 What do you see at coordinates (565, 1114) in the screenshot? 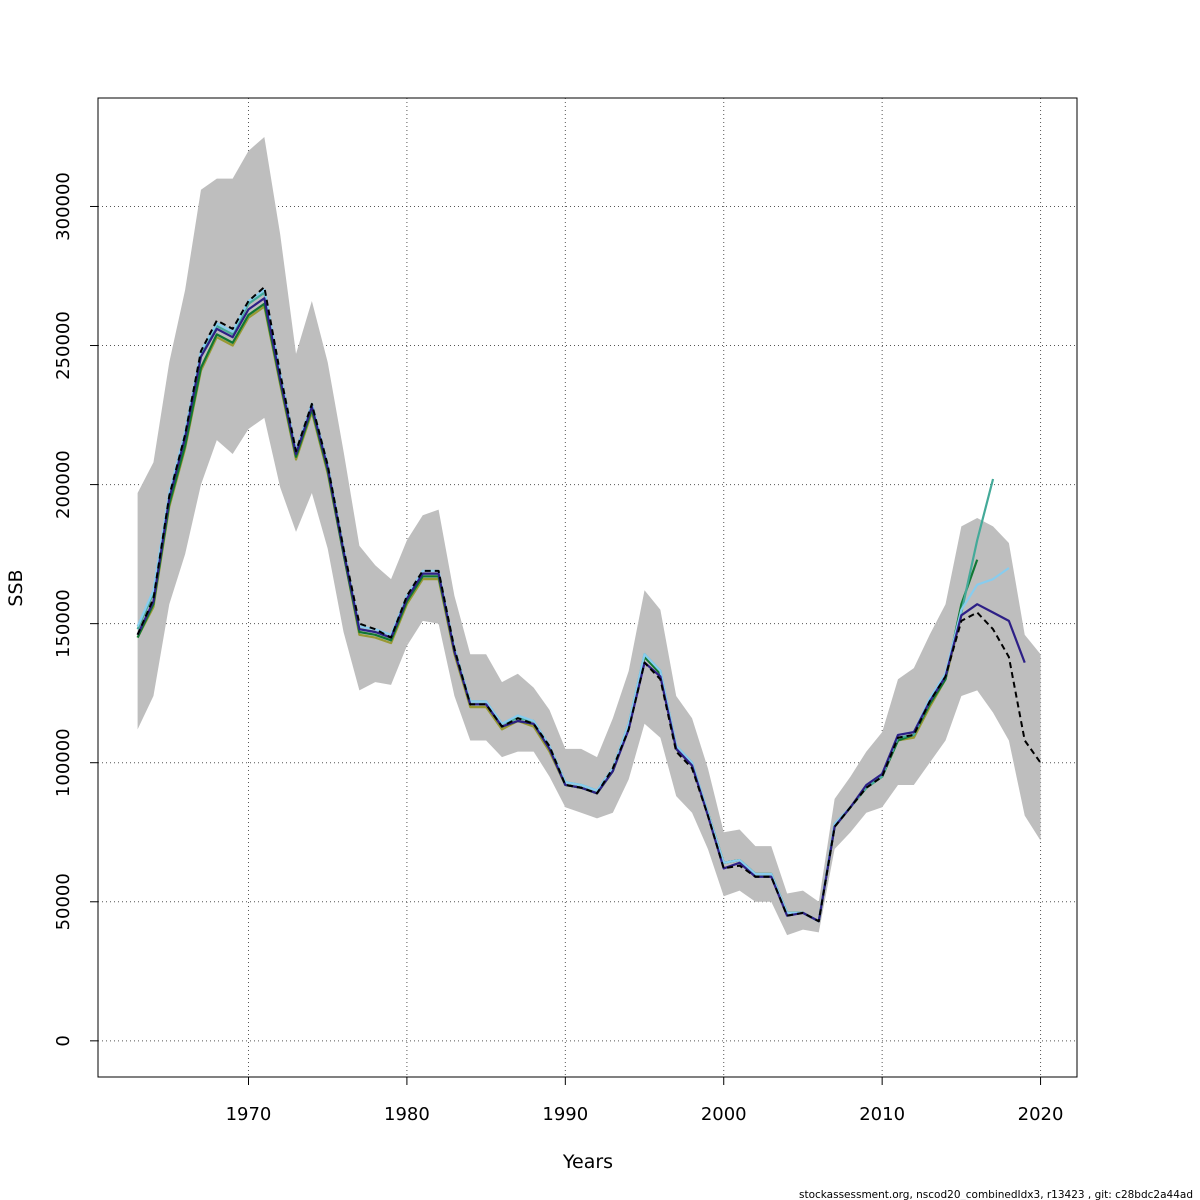
I see `x-tick-label: 1990` at bounding box center [565, 1114].